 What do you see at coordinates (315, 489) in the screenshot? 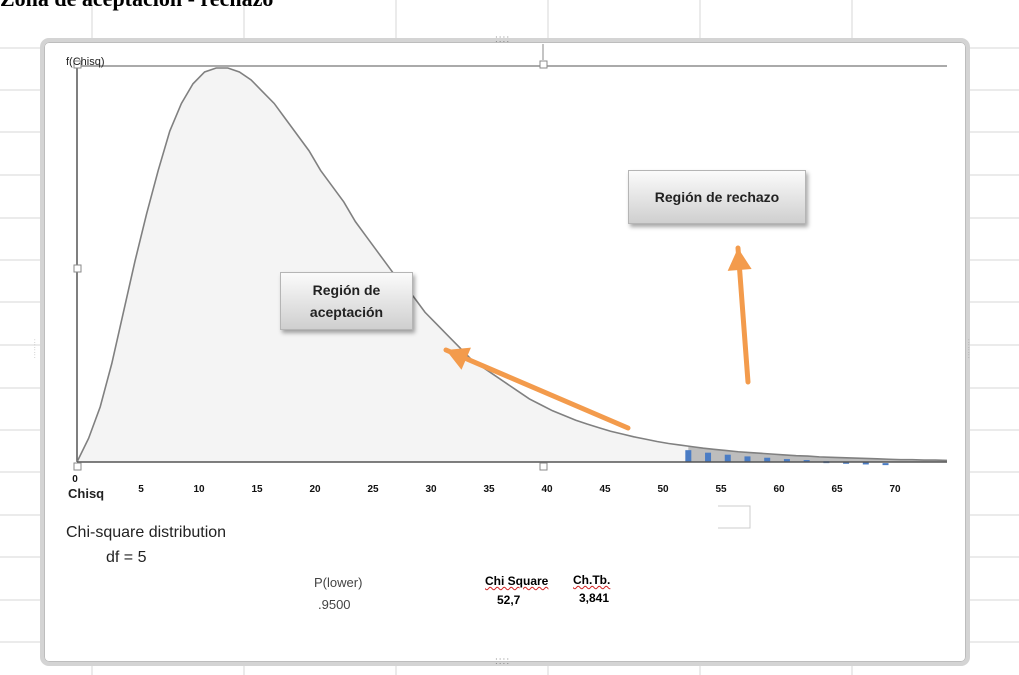
I see `x-tick-label: 20` at bounding box center [315, 489].